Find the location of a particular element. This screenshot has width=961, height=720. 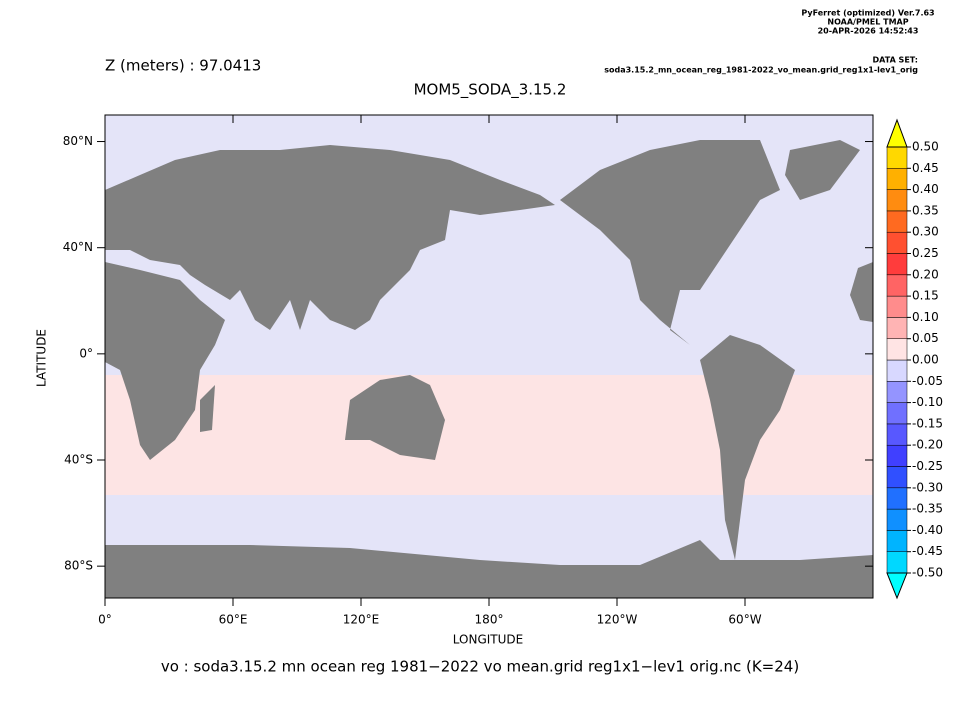

x-tick-label: 0° is located at coordinates (105, 620).